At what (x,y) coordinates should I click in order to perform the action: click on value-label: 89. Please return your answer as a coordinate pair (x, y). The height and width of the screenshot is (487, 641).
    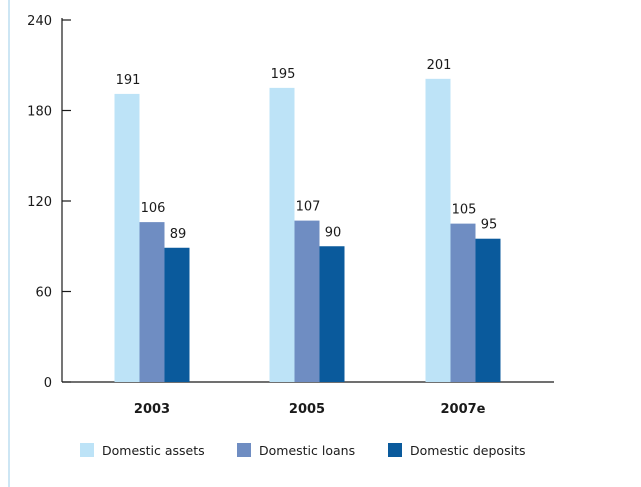
    Looking at the image, I should click on (178, 234).